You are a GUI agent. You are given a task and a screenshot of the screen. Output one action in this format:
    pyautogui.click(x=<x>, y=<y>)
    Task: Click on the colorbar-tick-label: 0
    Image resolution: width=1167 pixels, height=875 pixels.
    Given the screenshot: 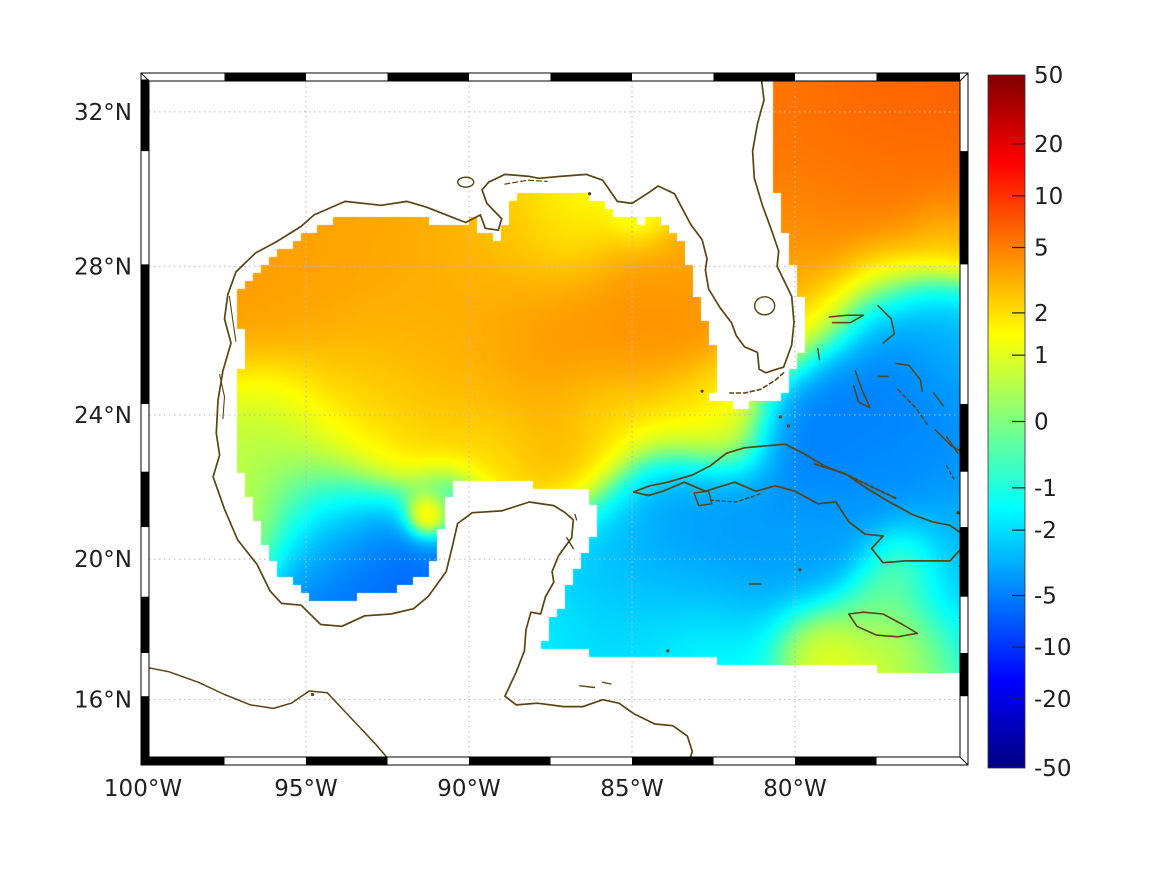 What is the action you would take?
    pyautogui.click(x=1041, y=423)
    